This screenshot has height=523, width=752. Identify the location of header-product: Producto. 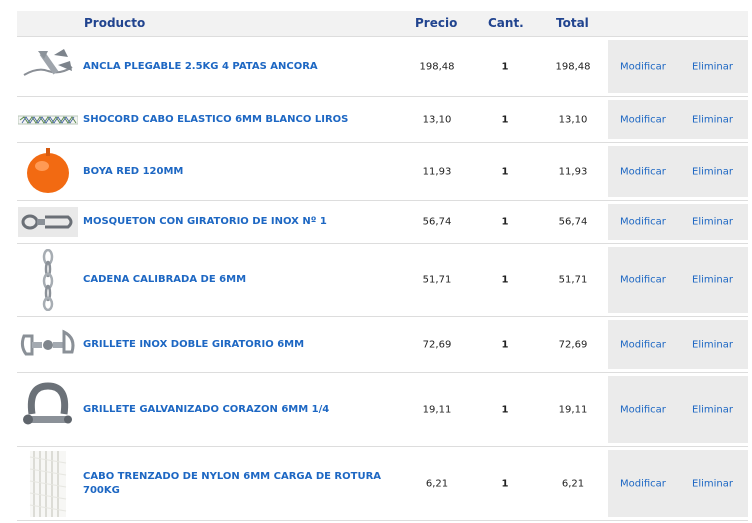
(115, 23).